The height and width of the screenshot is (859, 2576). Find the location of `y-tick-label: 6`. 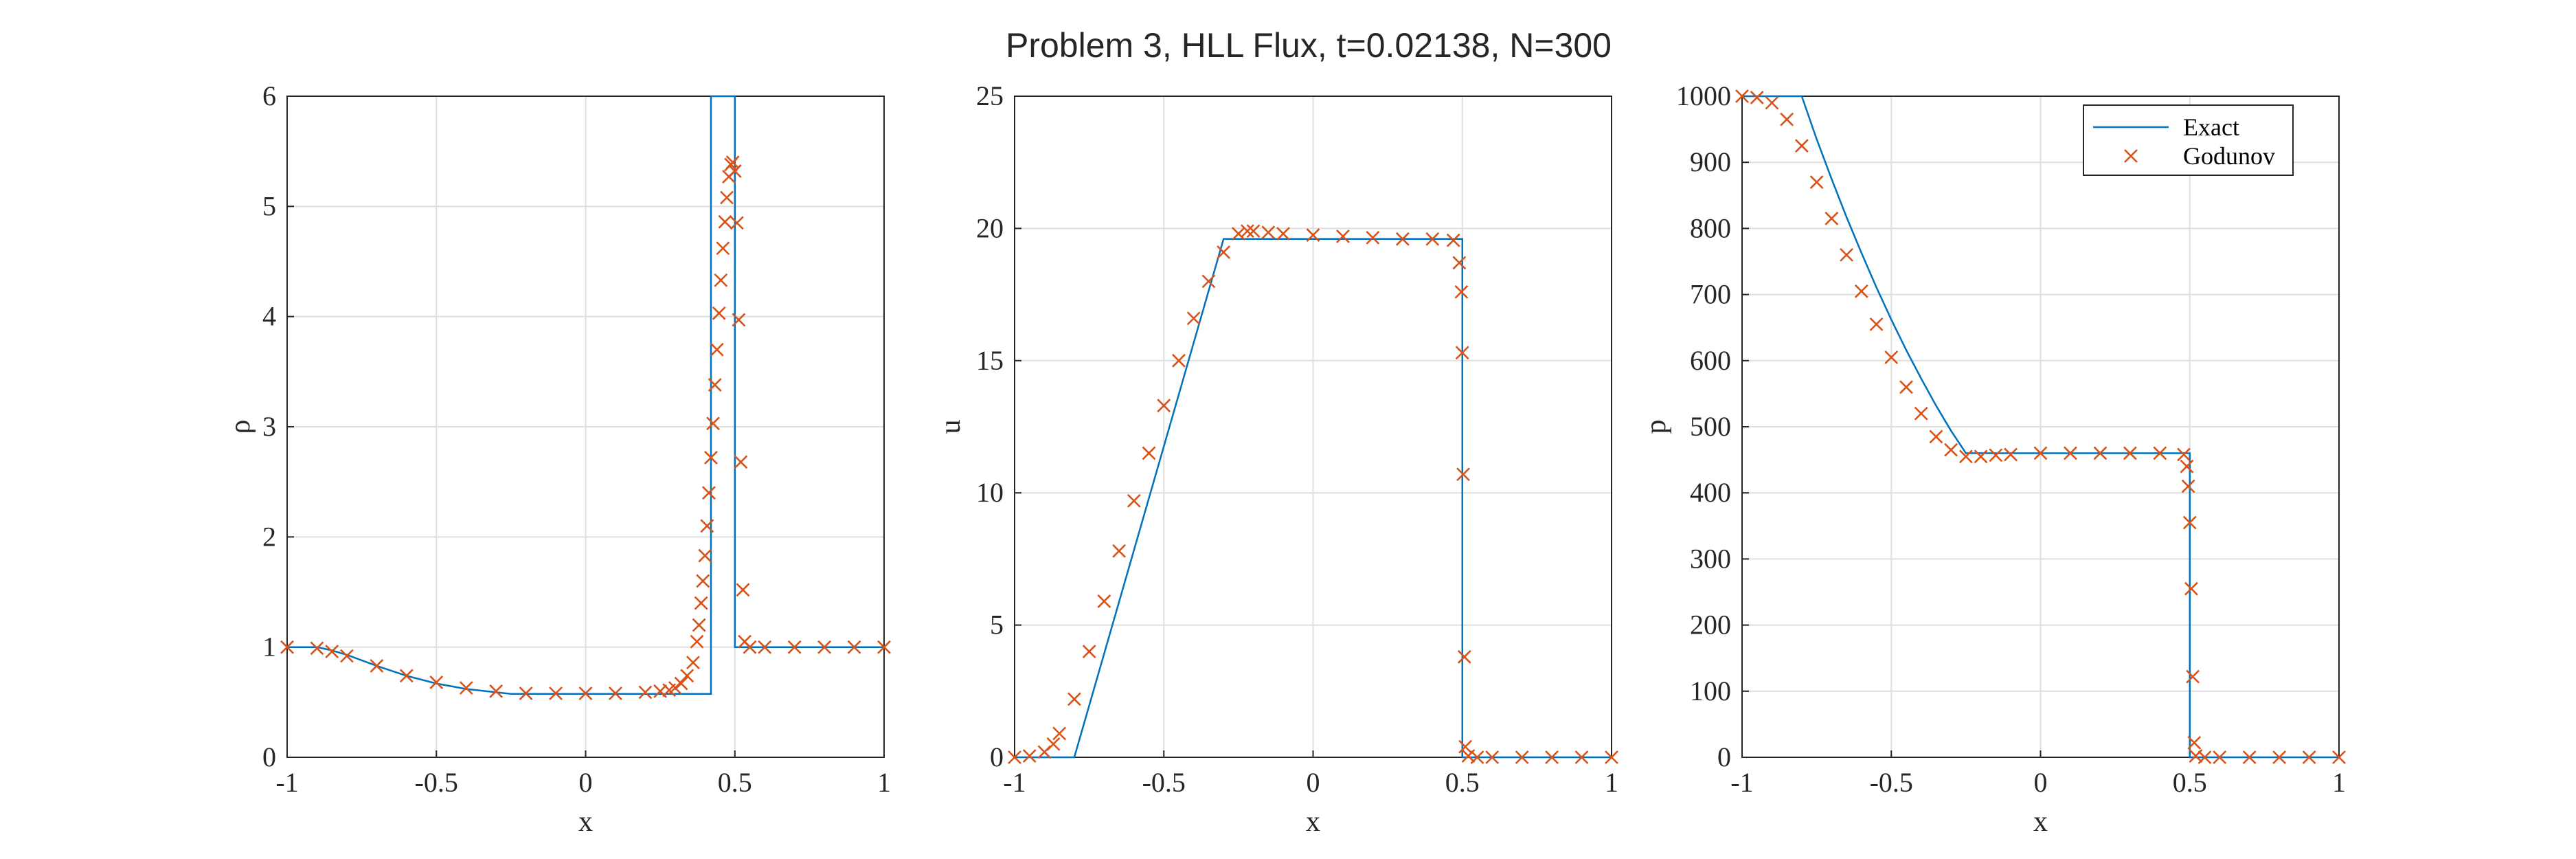

y-tick-label: 6 is located at coordinates (269, 95).